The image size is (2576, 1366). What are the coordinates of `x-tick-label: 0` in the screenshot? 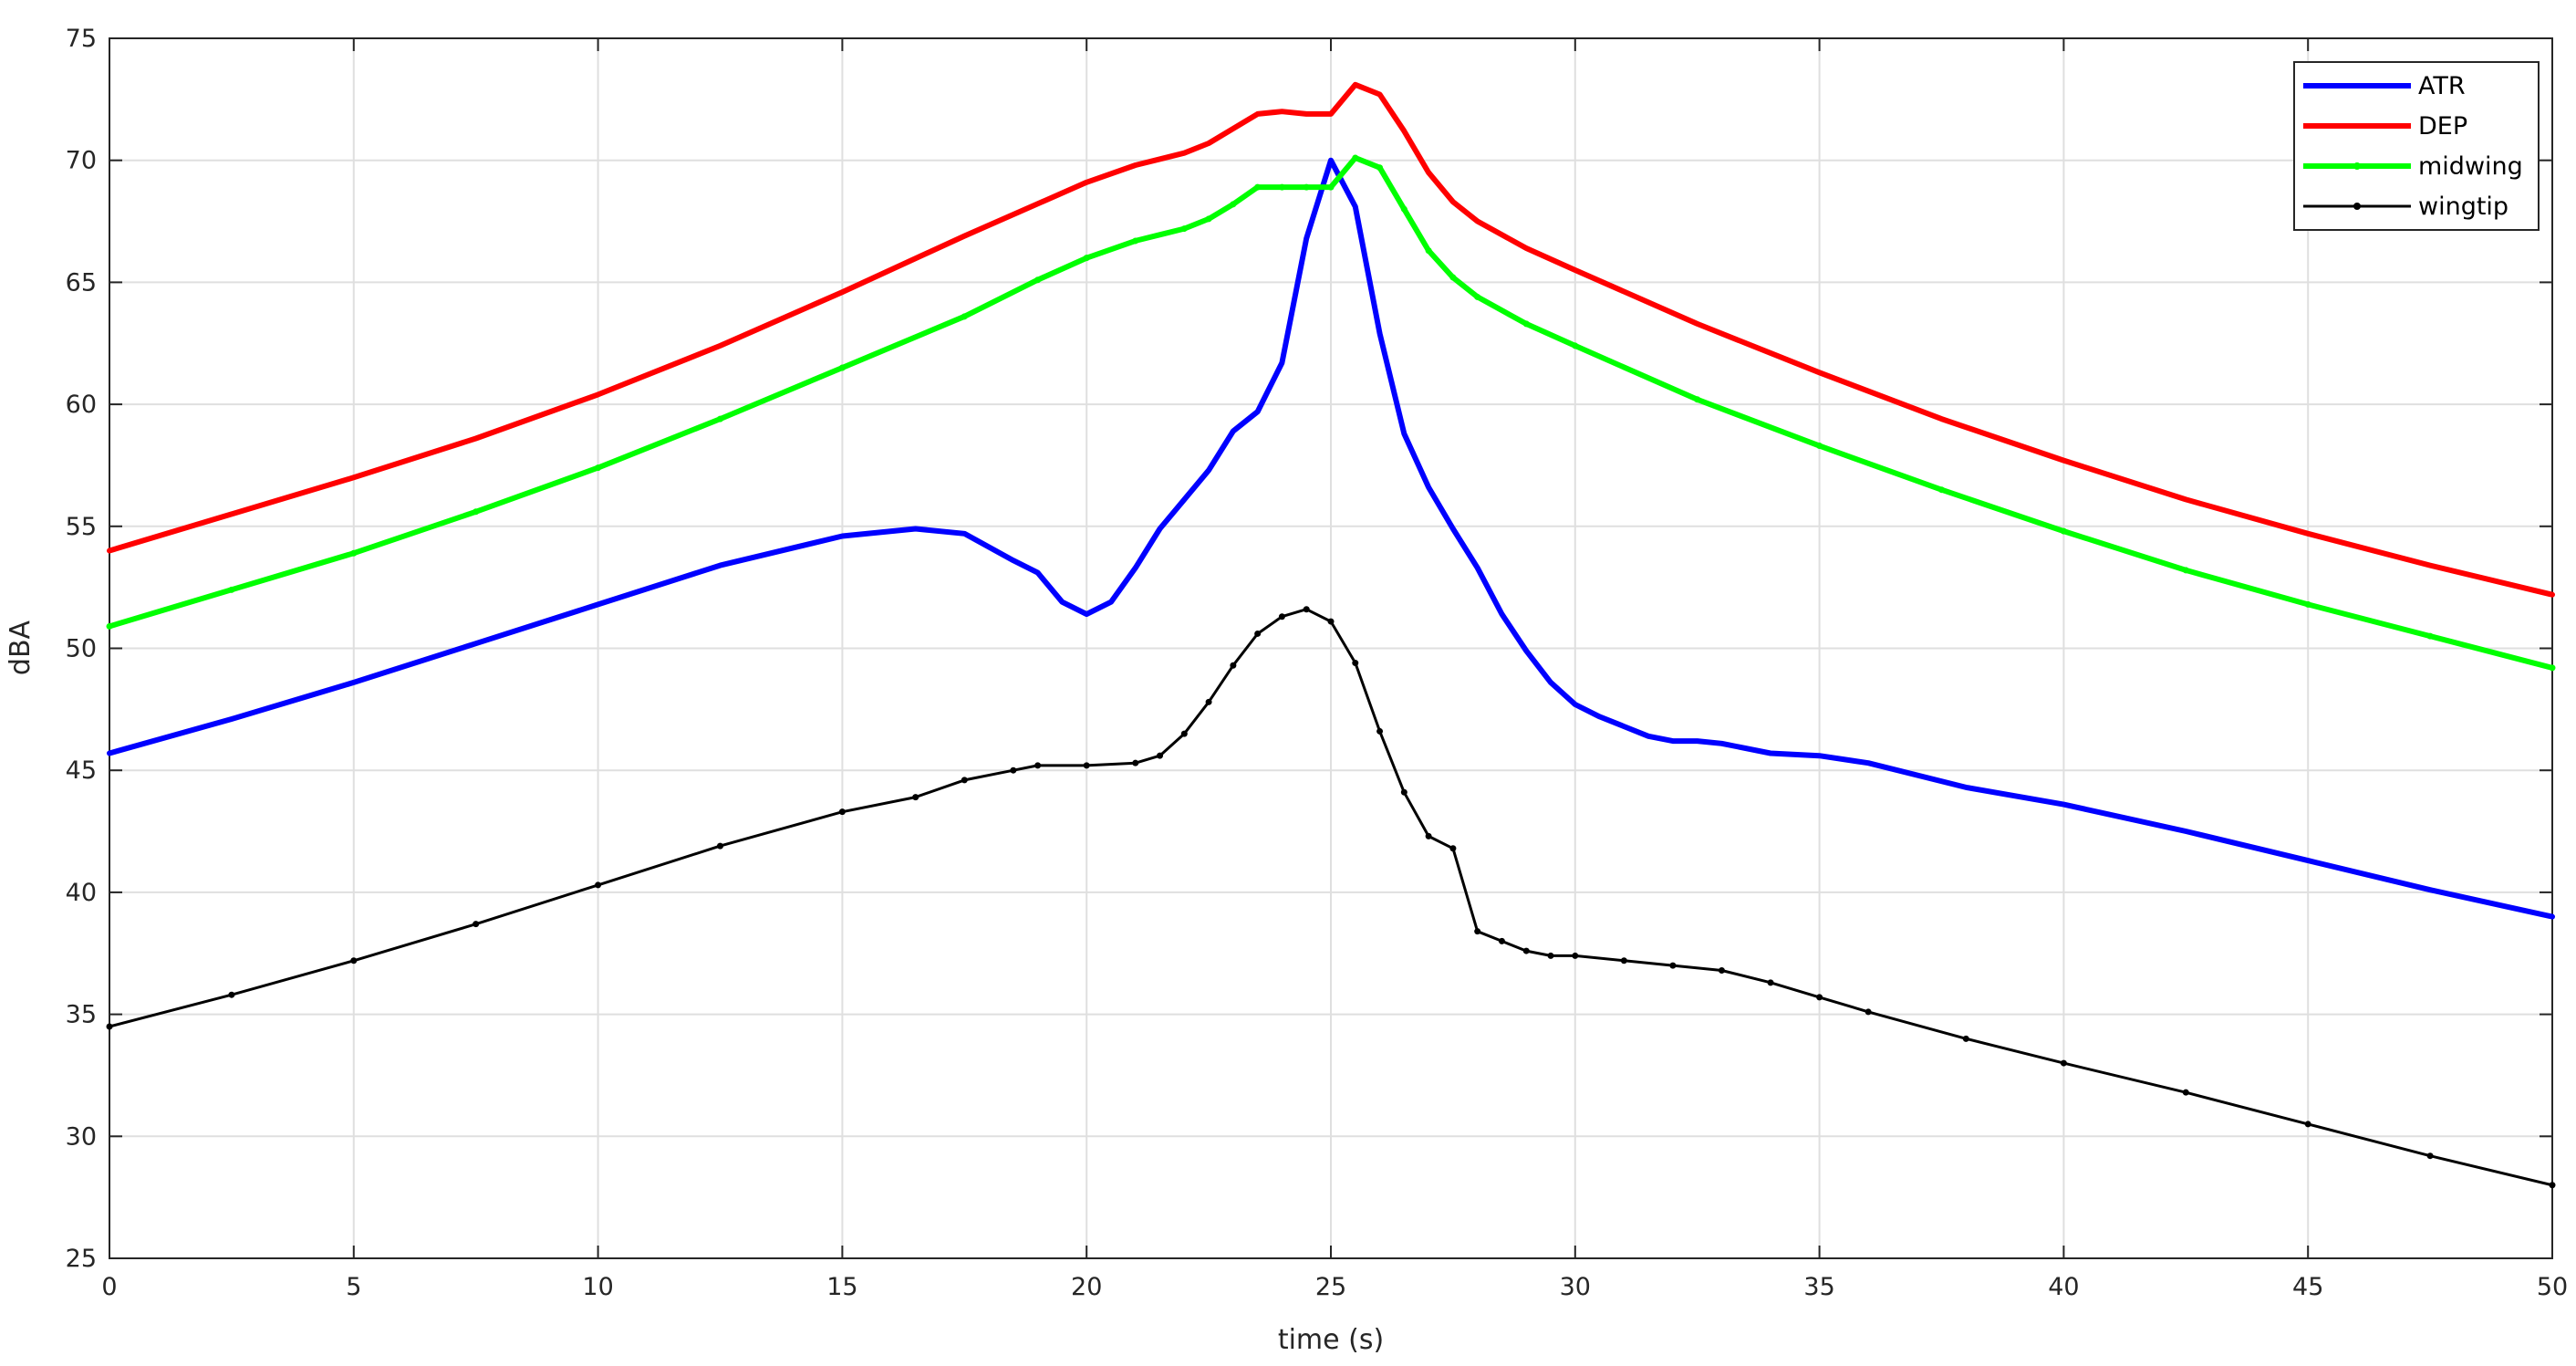 It's located at (109, 1287).